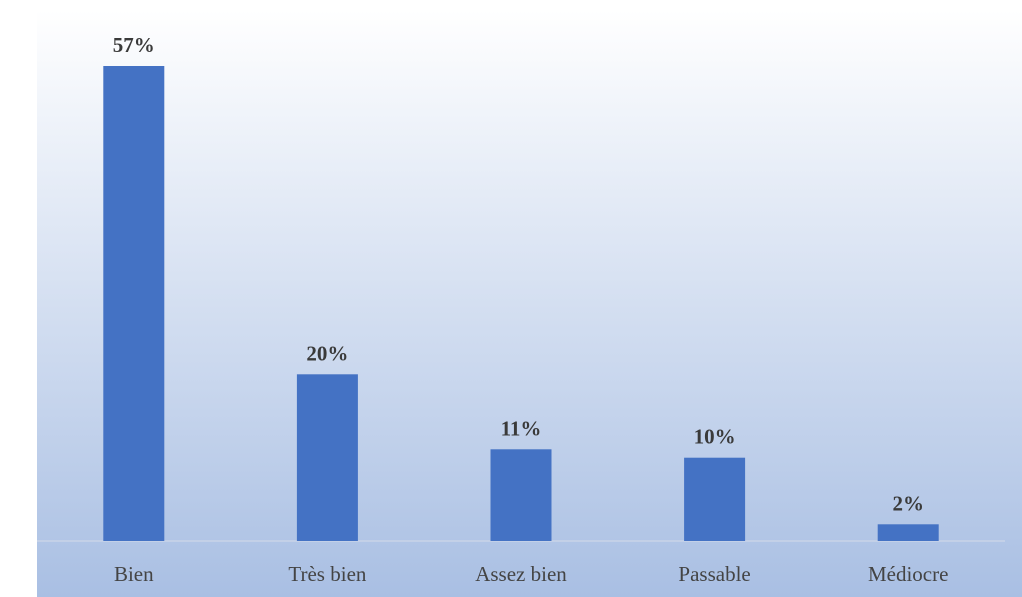 The width and height of the screenshot is (1022, 597). What do you see at coordinates (521, 428) in the screenshot?
I see `data-label-2: 11%` at bounding box center [521, 428].